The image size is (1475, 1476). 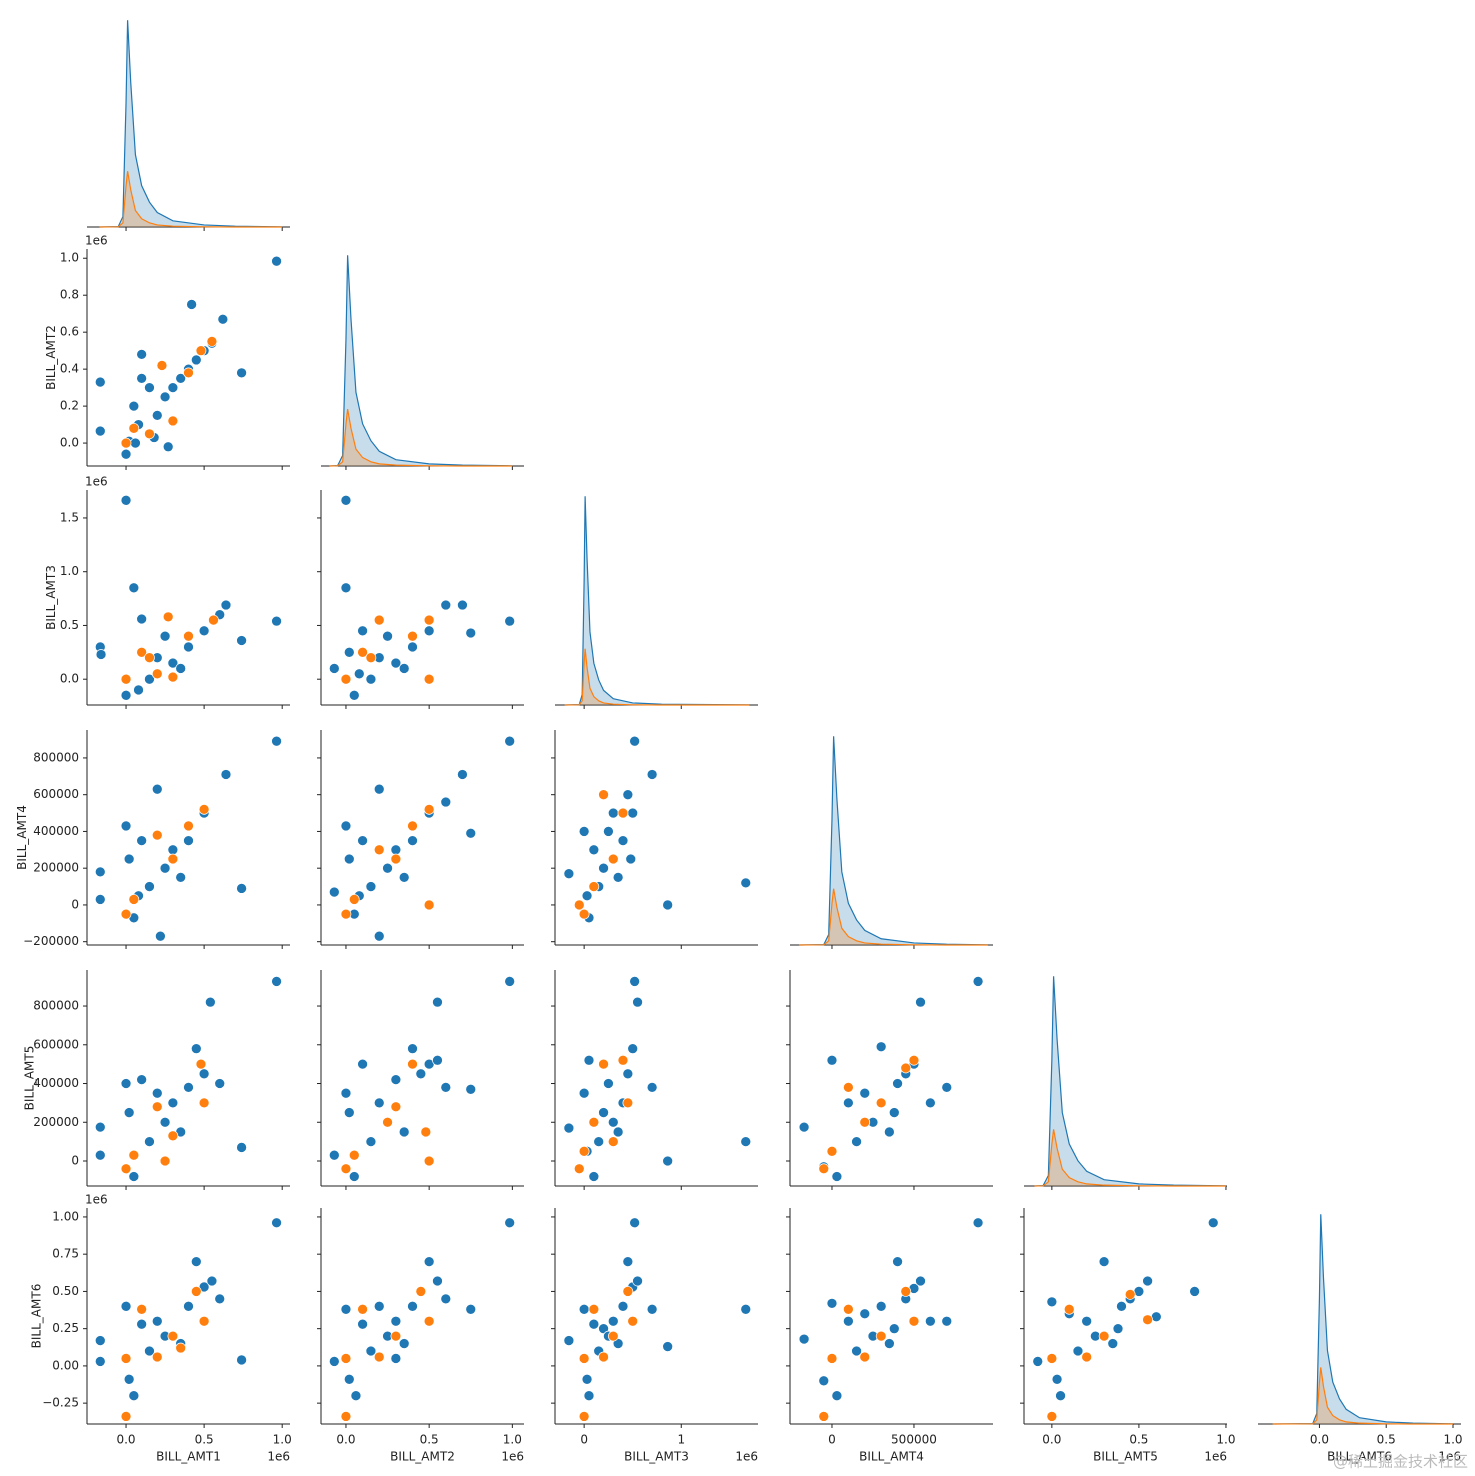 I want to click on x-axis-label: BILL_AMT3, so click(x=656, y=1457).